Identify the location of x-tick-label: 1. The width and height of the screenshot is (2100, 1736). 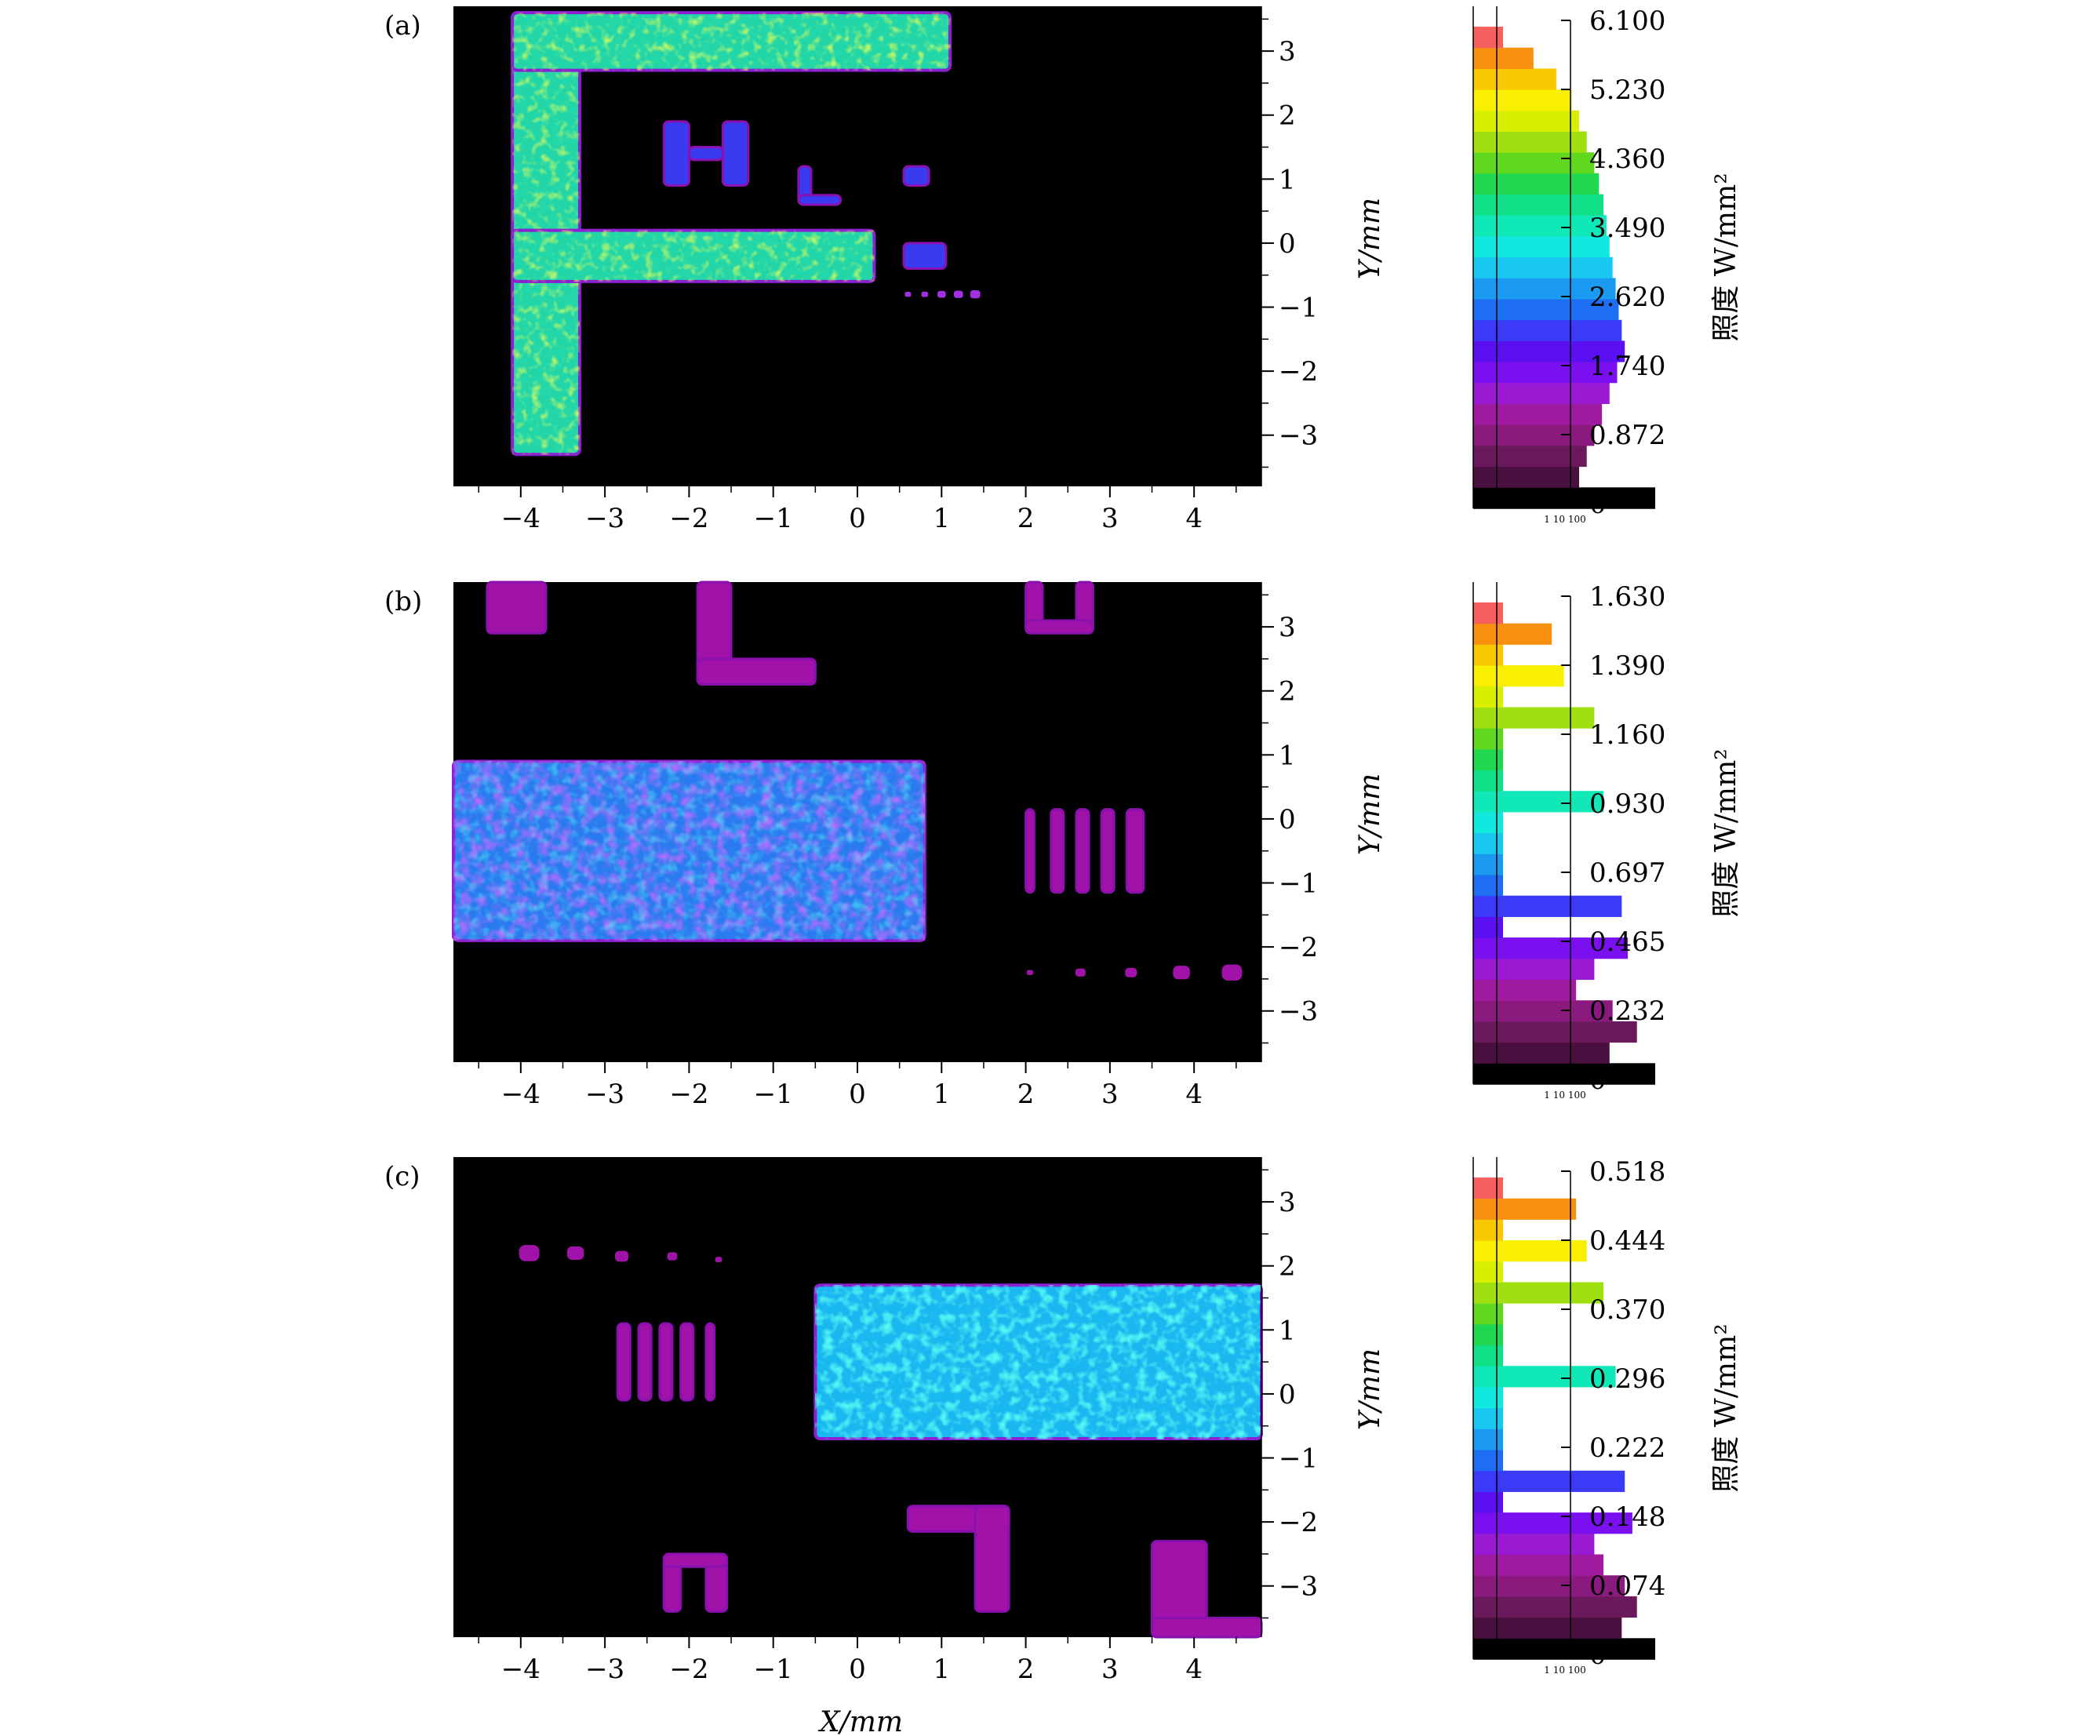
(941, 1094).